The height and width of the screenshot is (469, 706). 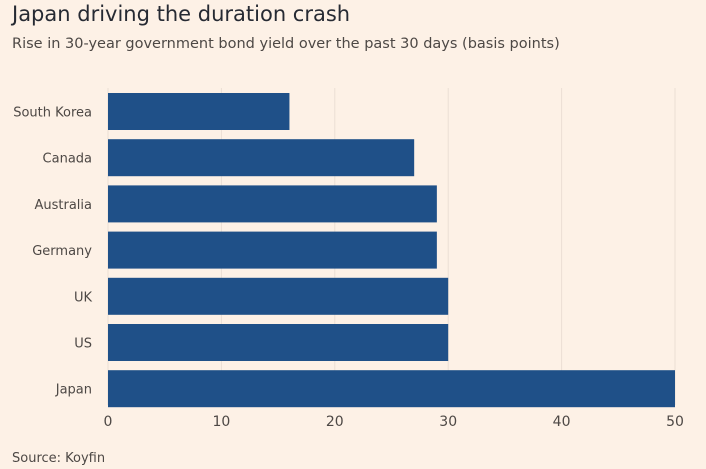 I want to click on source-note: Source: Koyfin, so click(x=59, y=458).